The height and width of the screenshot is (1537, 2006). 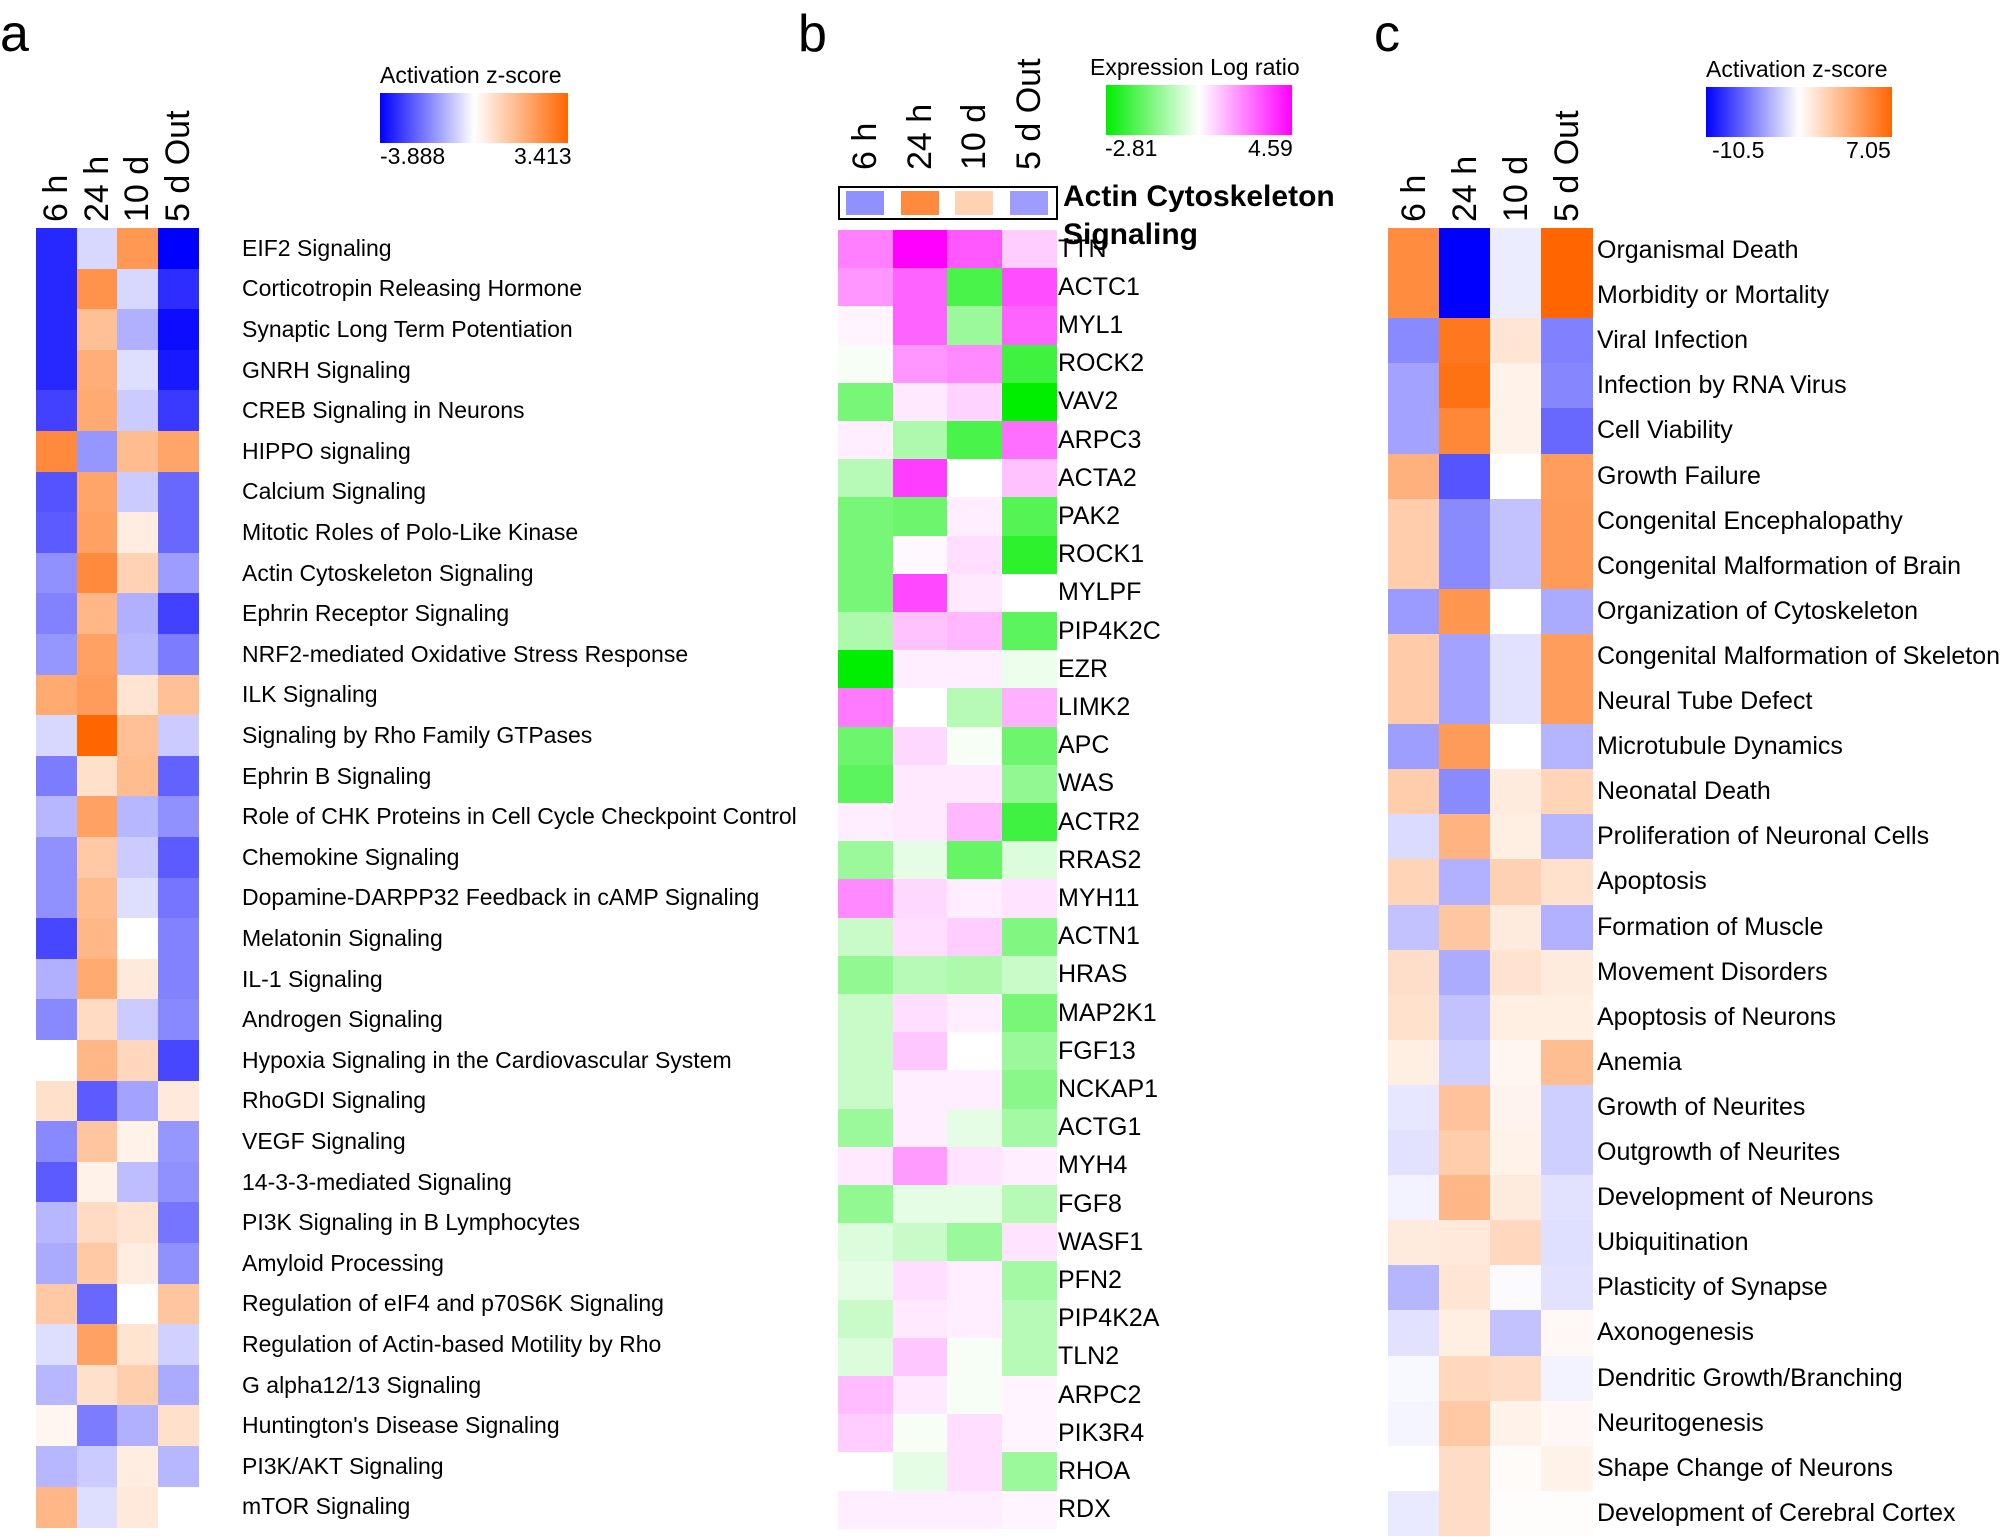 What do you see at coordinates (1097, 477) in the screenshot?
I see `row-label: ACTA2` at bounding box center [1097, 477].